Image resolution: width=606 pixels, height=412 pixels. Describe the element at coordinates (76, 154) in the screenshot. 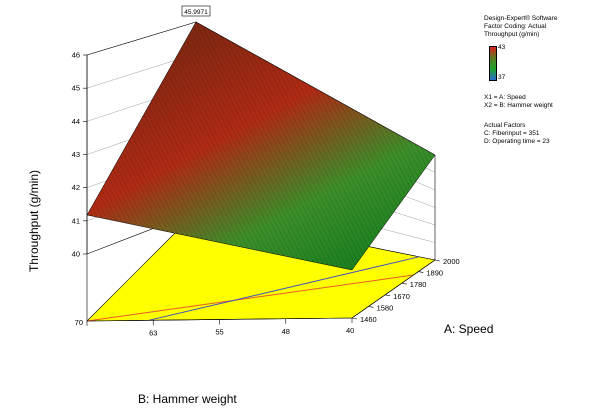

I see `z-tick-label: 43` at that location.